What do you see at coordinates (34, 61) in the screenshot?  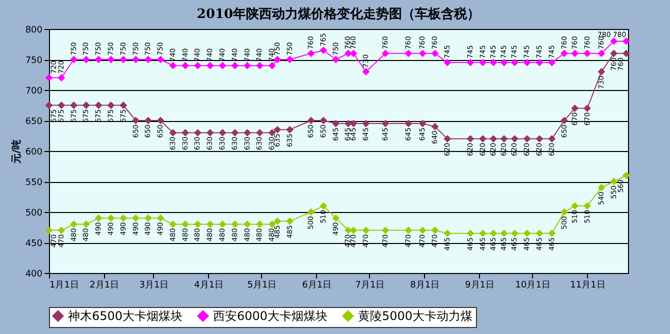 I see `y-tick-label: 750` at bounding box center [34, 61].